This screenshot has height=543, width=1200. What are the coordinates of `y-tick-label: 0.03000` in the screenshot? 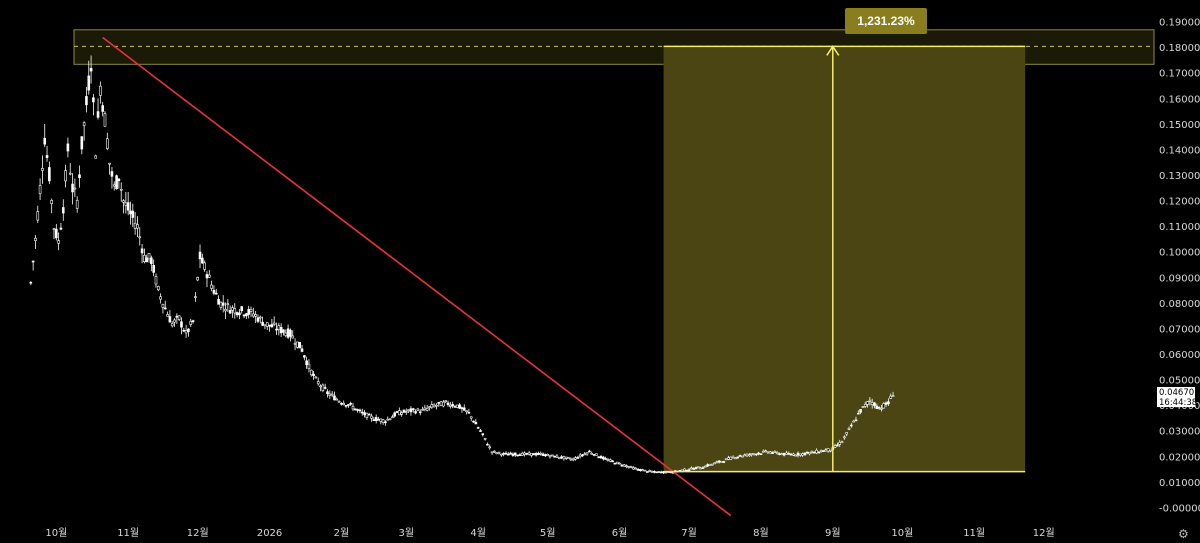 It's located at (1179, 432).